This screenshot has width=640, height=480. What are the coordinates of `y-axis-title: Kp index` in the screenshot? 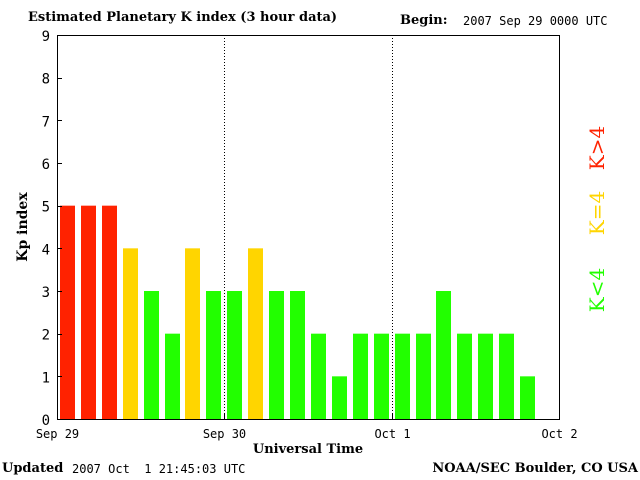 It's located at (23, 227).